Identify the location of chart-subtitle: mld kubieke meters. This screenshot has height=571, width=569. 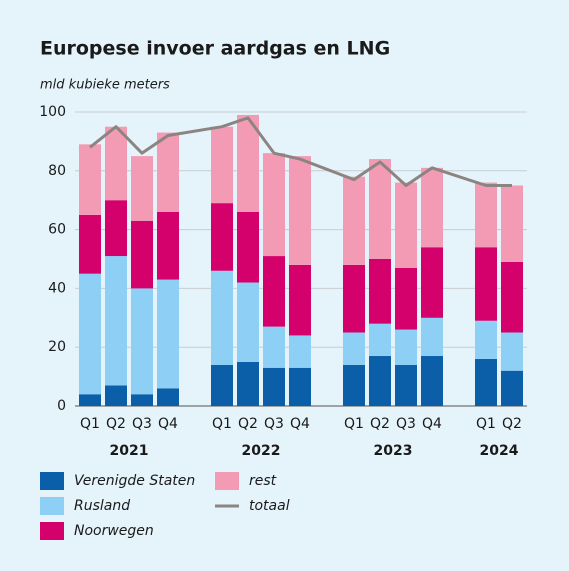
(105, 85).